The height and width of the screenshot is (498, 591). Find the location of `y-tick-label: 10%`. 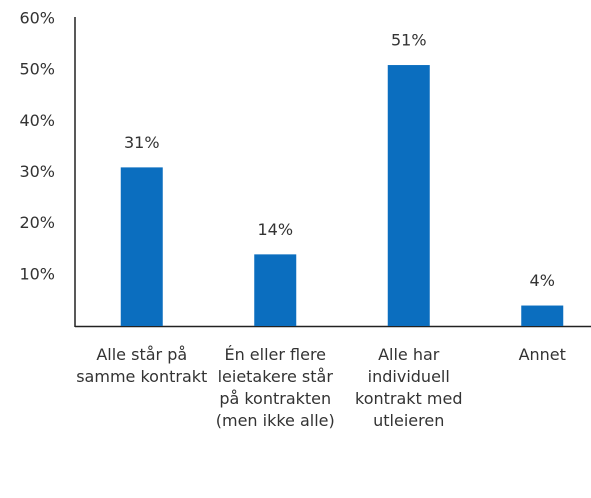

y-tick-label: 10% is located at coordinates (37, 273).